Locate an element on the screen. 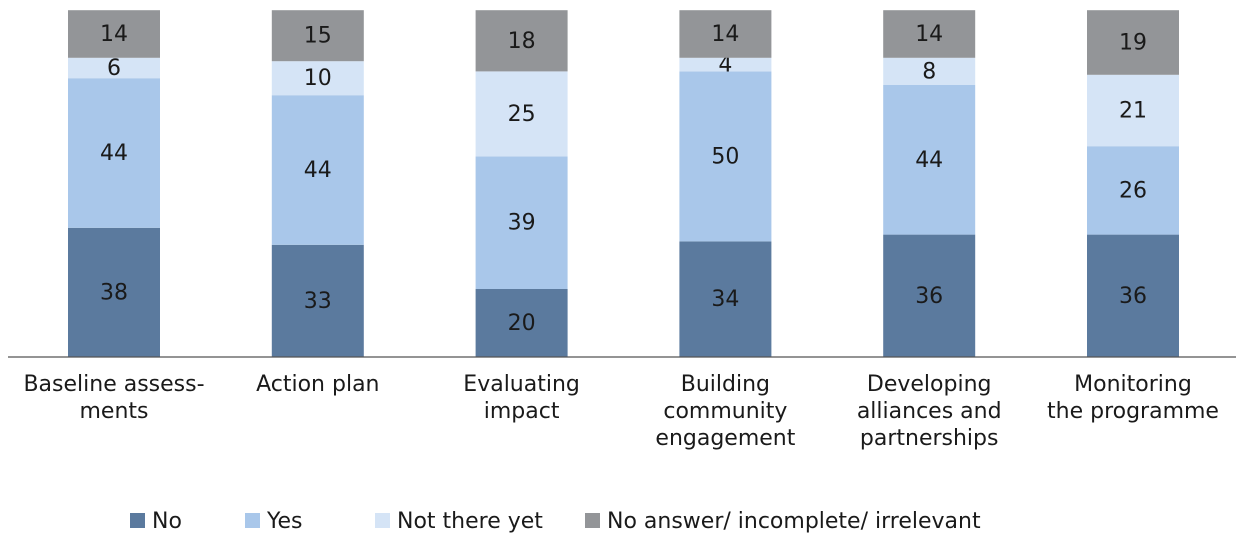 The image size is (1236, 537). data-label: 21 is located at coordinates (1133, 111).